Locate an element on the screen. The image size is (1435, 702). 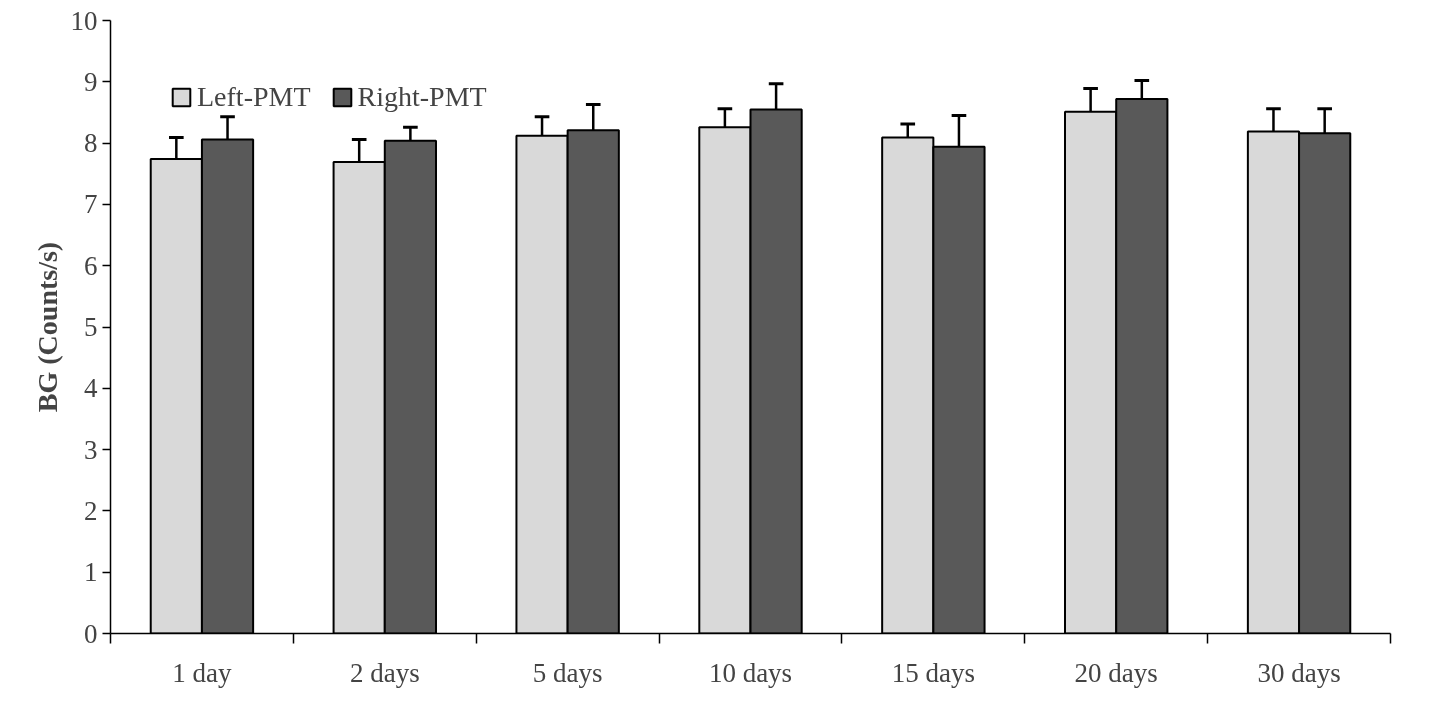
x-tick-label: 10 days is located at coordinates (750, 672).